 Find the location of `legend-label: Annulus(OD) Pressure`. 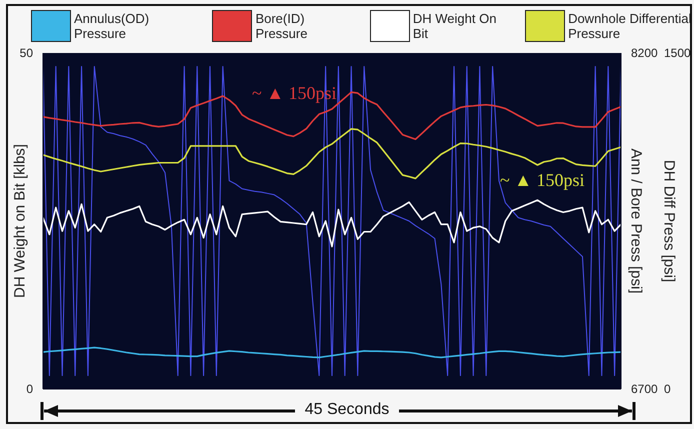

legend-label: Annulus(OD) Pressure is located at coordinates (112, 26).